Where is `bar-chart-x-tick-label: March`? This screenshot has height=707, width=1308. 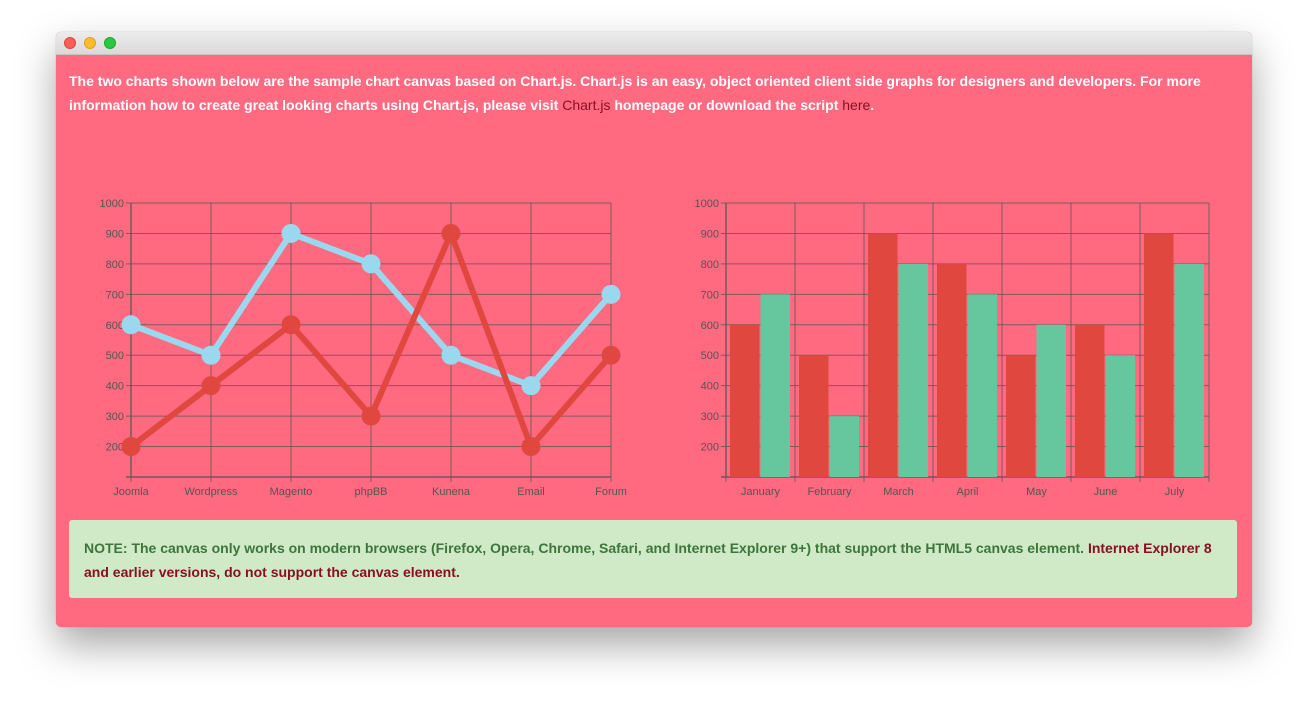
bar-chart-x-tick-label: March is located at coordinates (898, 492).